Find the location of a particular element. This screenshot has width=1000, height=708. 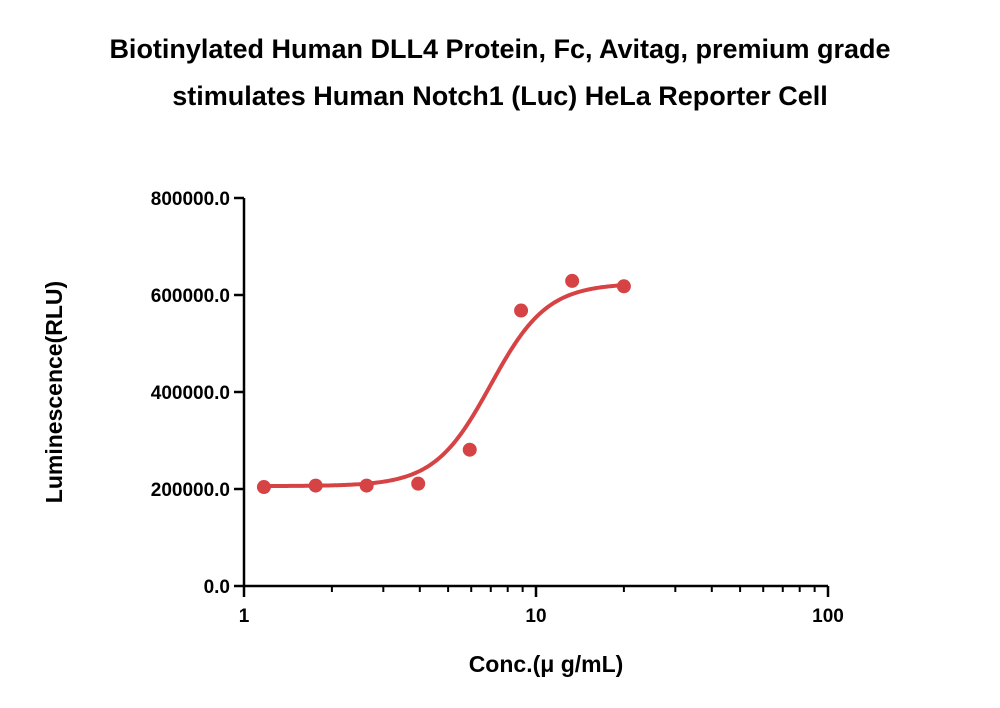

x-axis-ticks: 1 10 100 is located at coordinates (541, 606).